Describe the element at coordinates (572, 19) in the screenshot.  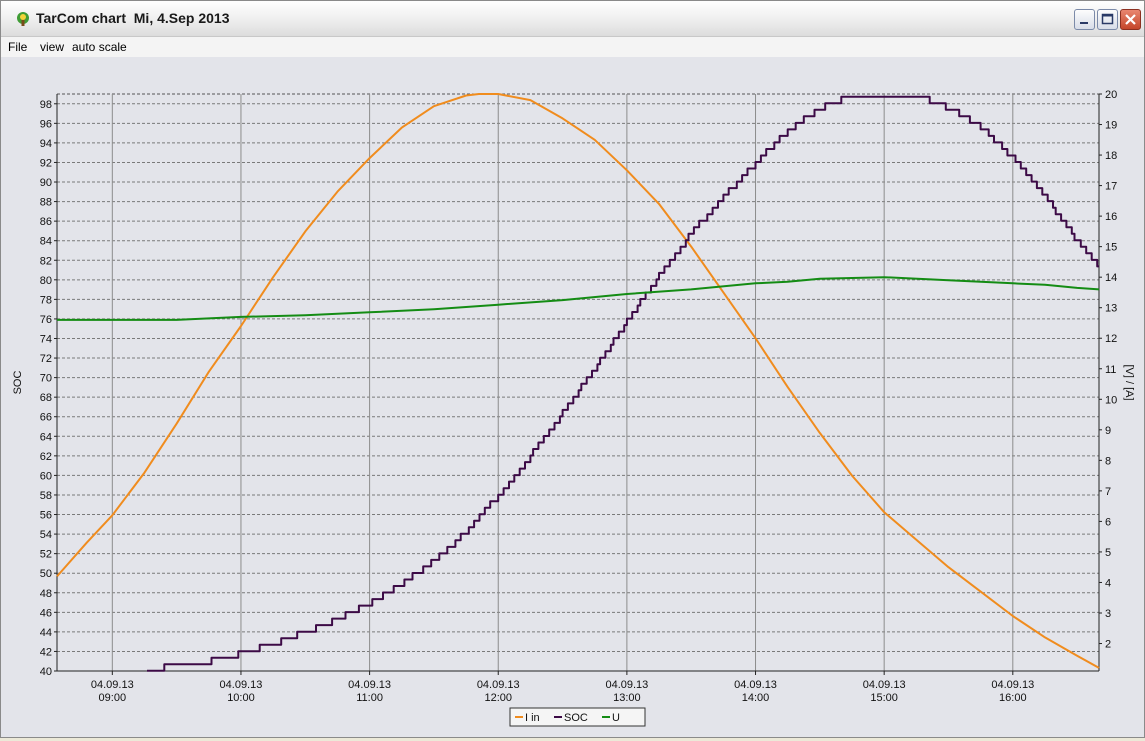
I see `title-bar: TarCom chart Mi, 4.Sep 2013` at that location.